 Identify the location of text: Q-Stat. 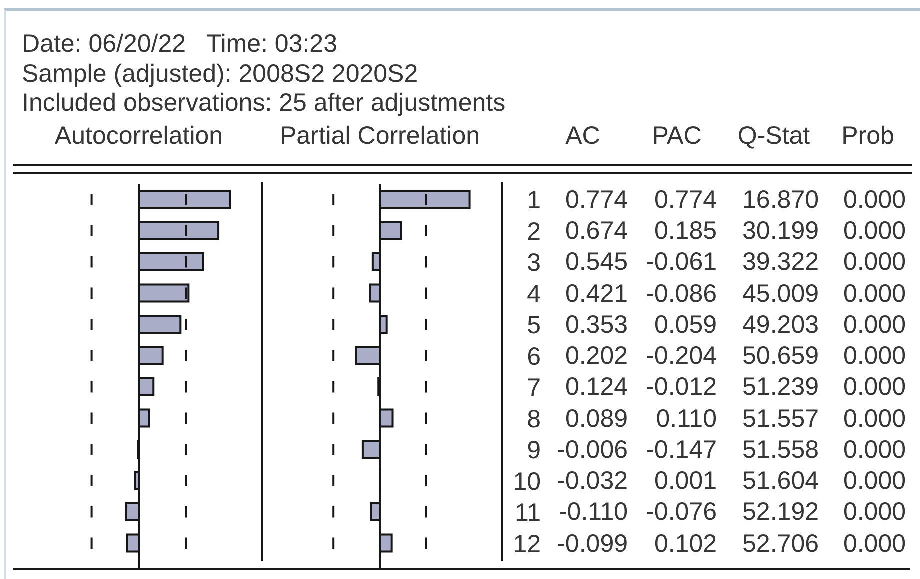
(774, 136).